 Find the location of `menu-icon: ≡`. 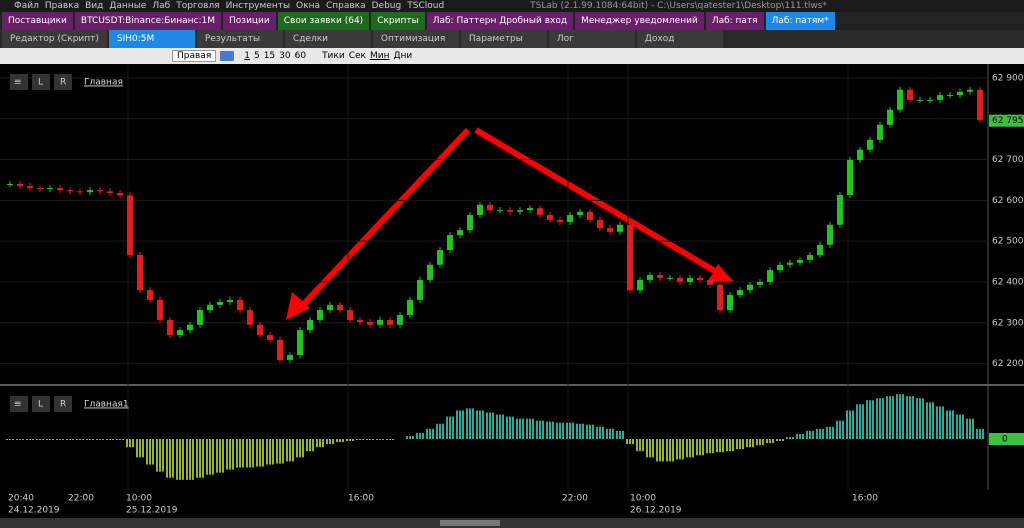

menu-icon: ≡ is located at coordinates (18, 83).